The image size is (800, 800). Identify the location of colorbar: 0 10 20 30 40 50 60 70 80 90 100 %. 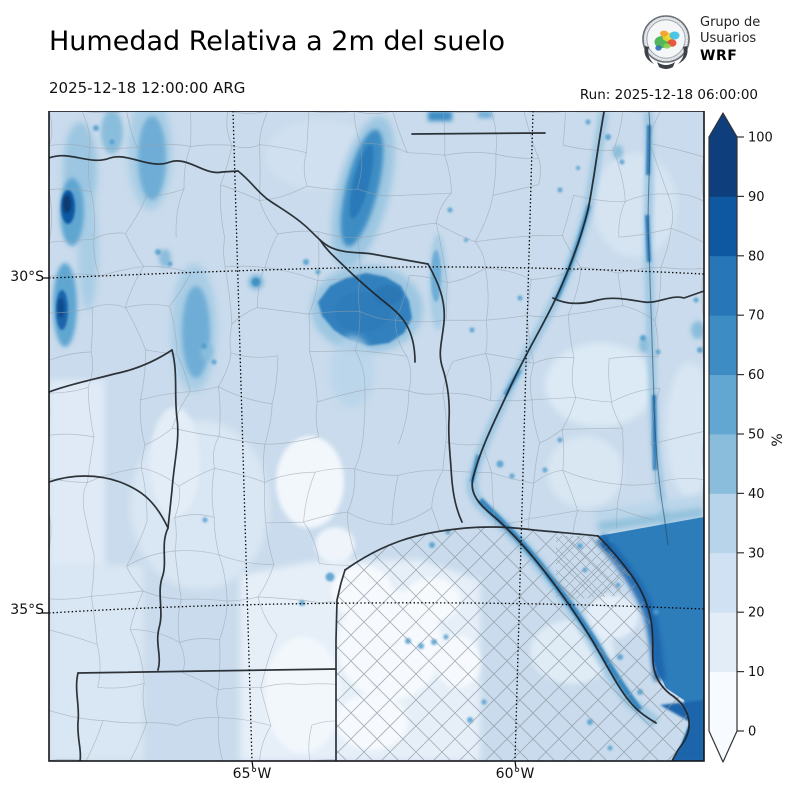
(747, 437).